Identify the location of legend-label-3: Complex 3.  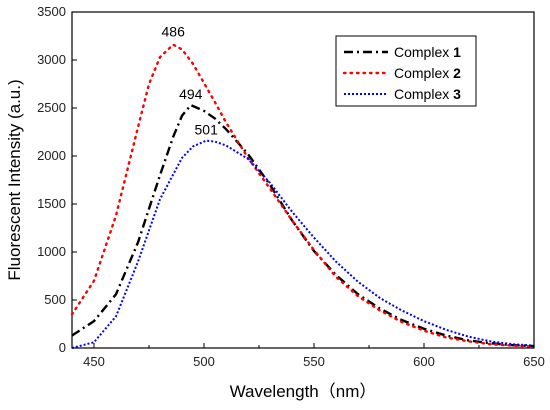
(427, 94).